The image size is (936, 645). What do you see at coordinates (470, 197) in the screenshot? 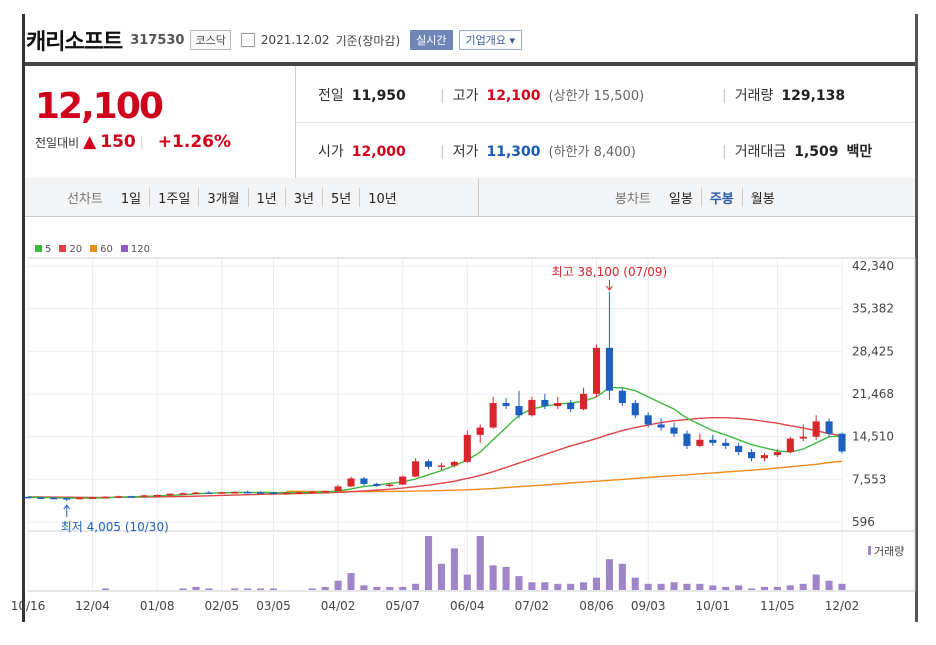
I see `period-bar: 선차트 1일 1주일 3개월 1년 3년 5년 10년 봉차트 일봉 주봉 월봉` at bounding box center [470, 197].